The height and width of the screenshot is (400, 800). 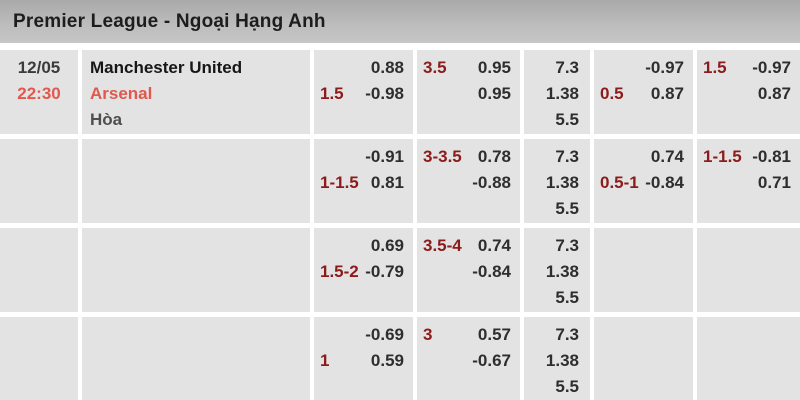 I want to click on odds-line: 1.5 -0.97, so click(x=748, y=68).